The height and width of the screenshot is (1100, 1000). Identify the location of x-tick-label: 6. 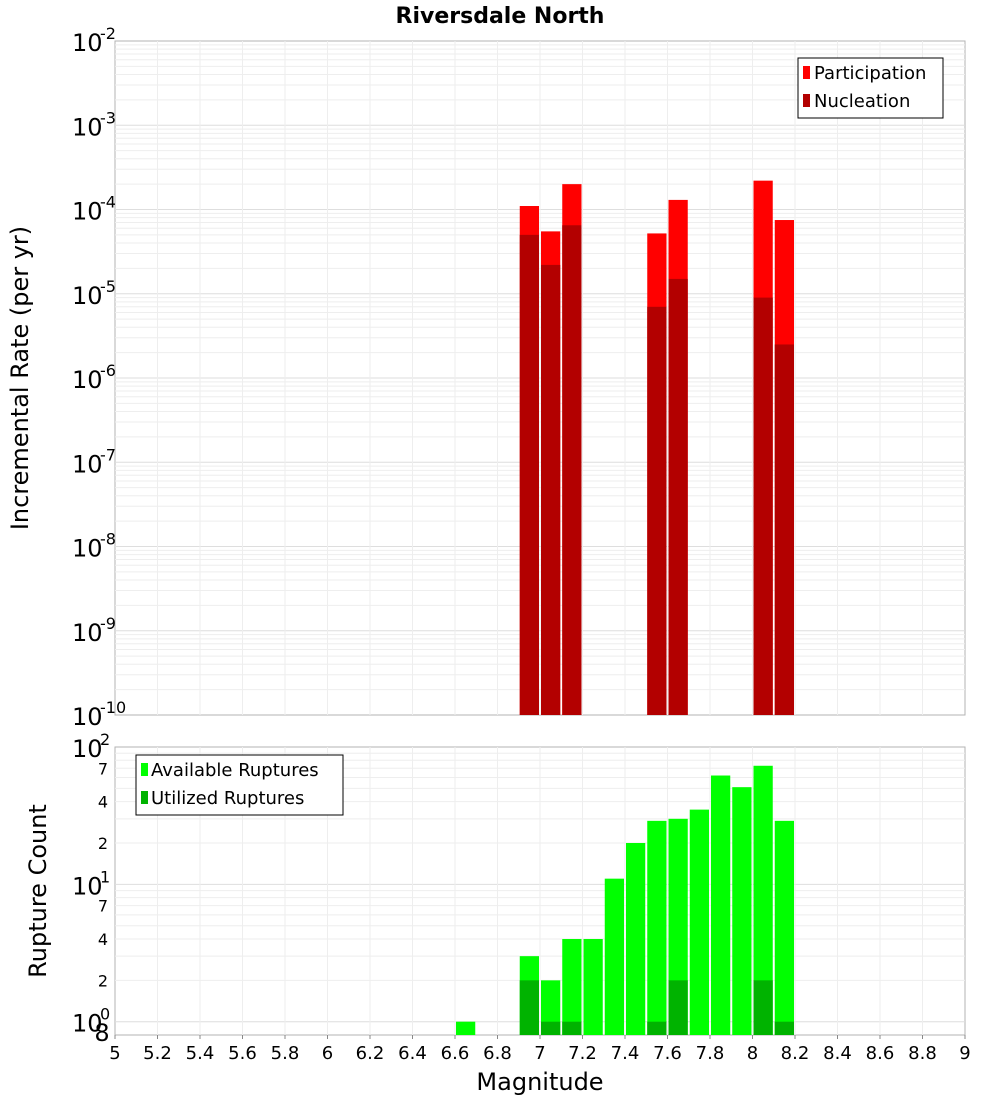
(327, 1053).